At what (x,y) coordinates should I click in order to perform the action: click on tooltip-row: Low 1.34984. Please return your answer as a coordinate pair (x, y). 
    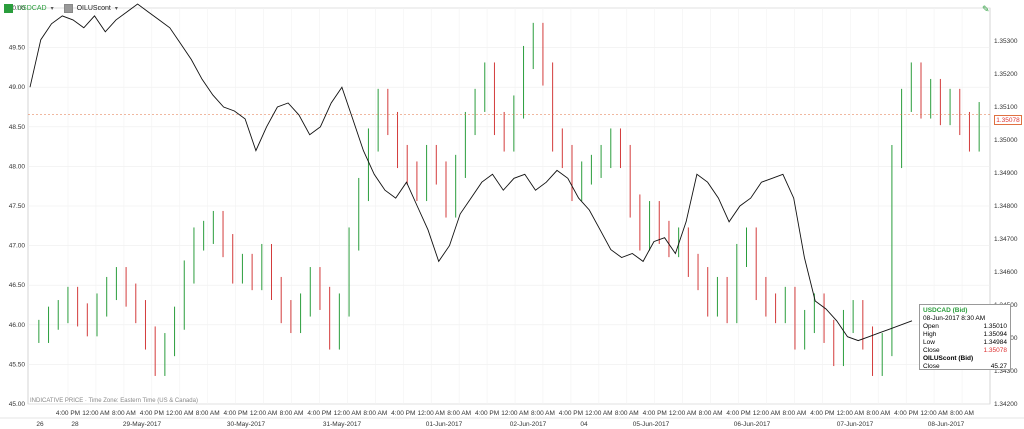
    Looking at the image, I should click on (965, 343).